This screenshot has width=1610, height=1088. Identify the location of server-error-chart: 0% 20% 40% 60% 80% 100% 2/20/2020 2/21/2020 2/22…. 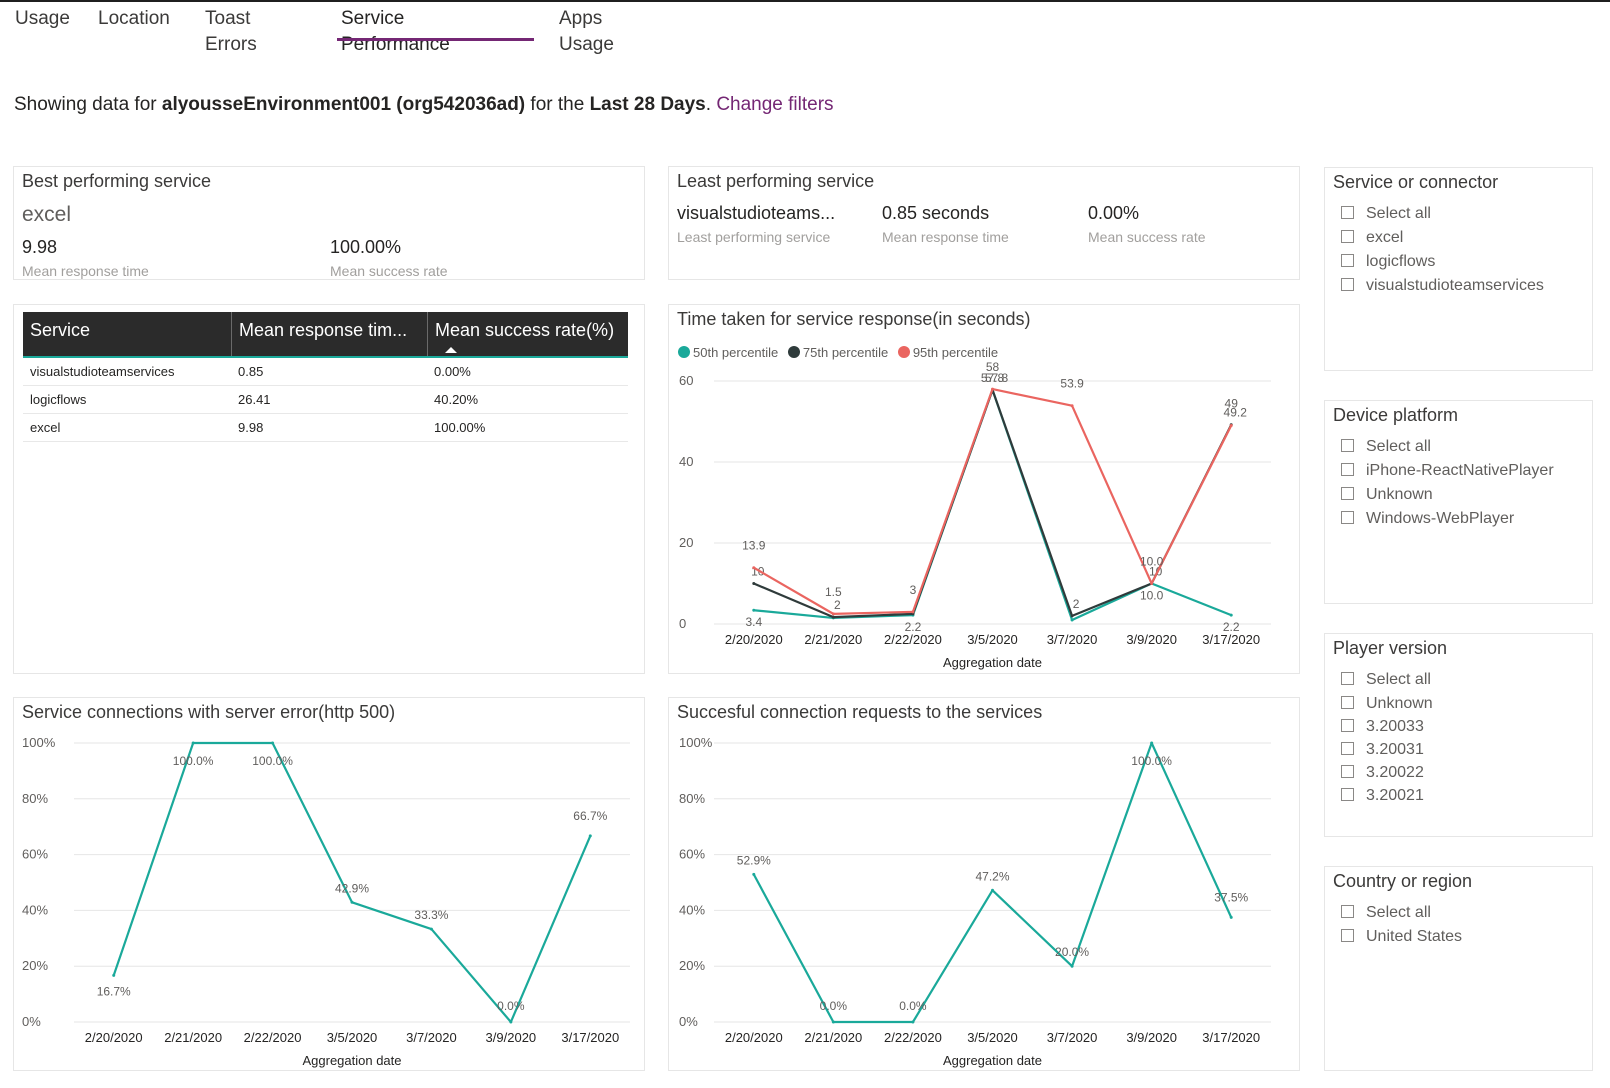
(329, 884).